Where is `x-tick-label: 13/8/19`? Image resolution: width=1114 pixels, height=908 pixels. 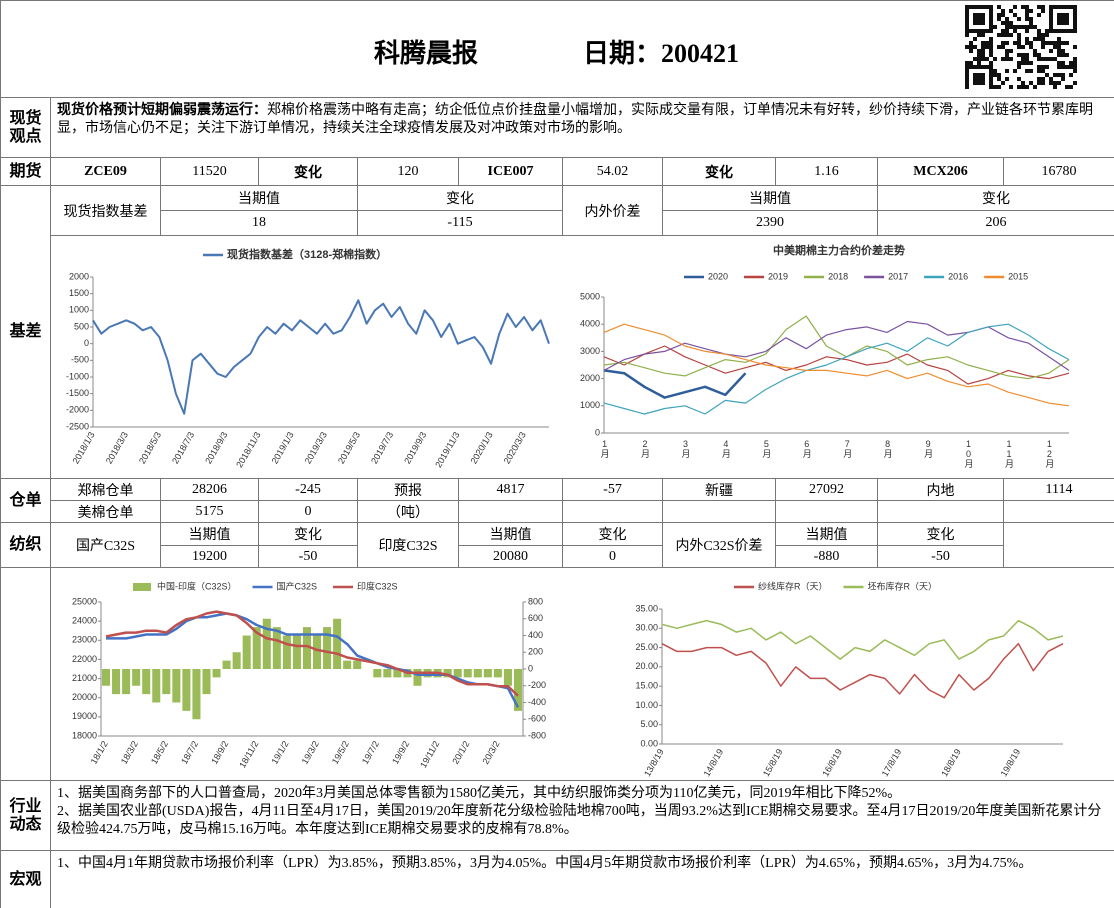
x-tick-label: 13/8/19 is located at coordinates (654, 762).